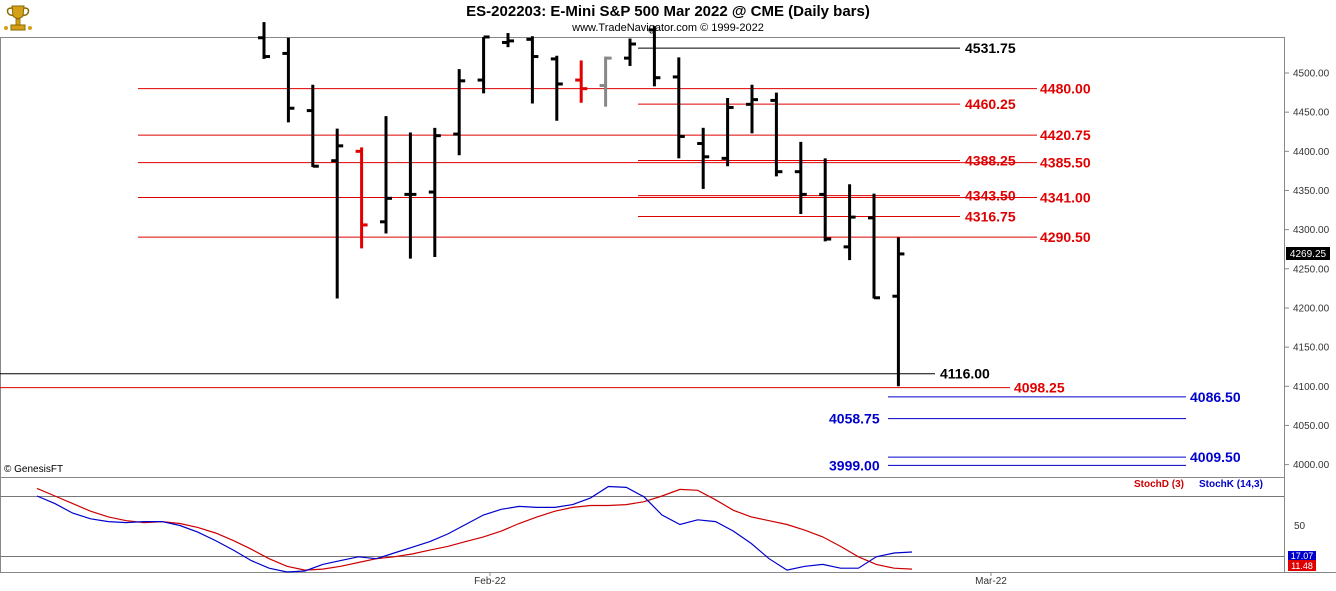 The image size is (1336, 591). Describe the element at coordinates (1311, 308) in the screenshot. I see `y-tick-label: 4200.00` at that location.